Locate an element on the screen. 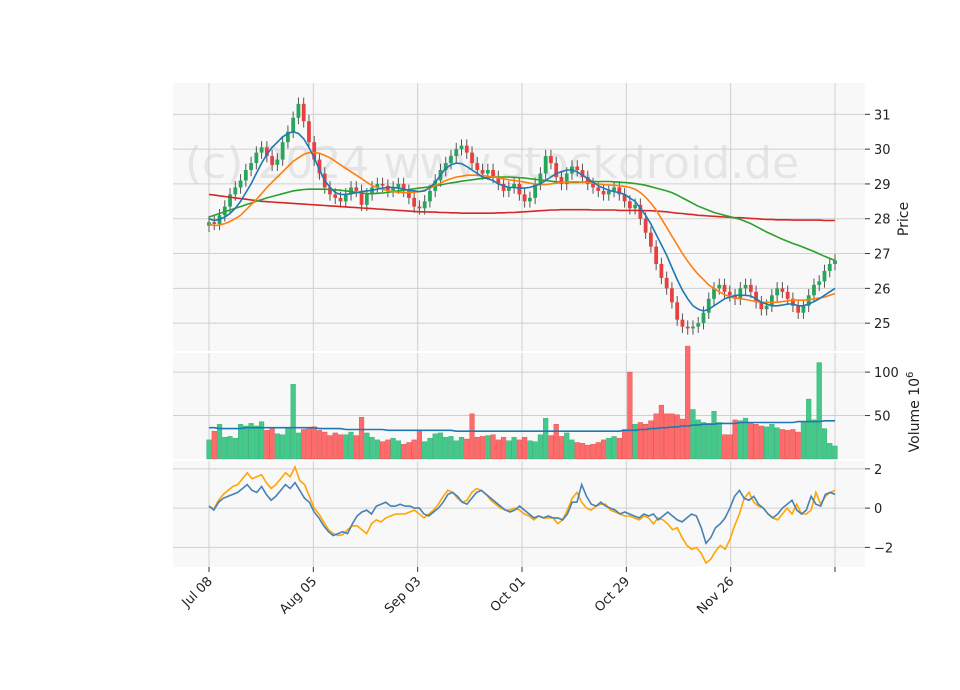 This screenshot has width=960, height=690. oscillator-panel is located at coordinates (519, 514).